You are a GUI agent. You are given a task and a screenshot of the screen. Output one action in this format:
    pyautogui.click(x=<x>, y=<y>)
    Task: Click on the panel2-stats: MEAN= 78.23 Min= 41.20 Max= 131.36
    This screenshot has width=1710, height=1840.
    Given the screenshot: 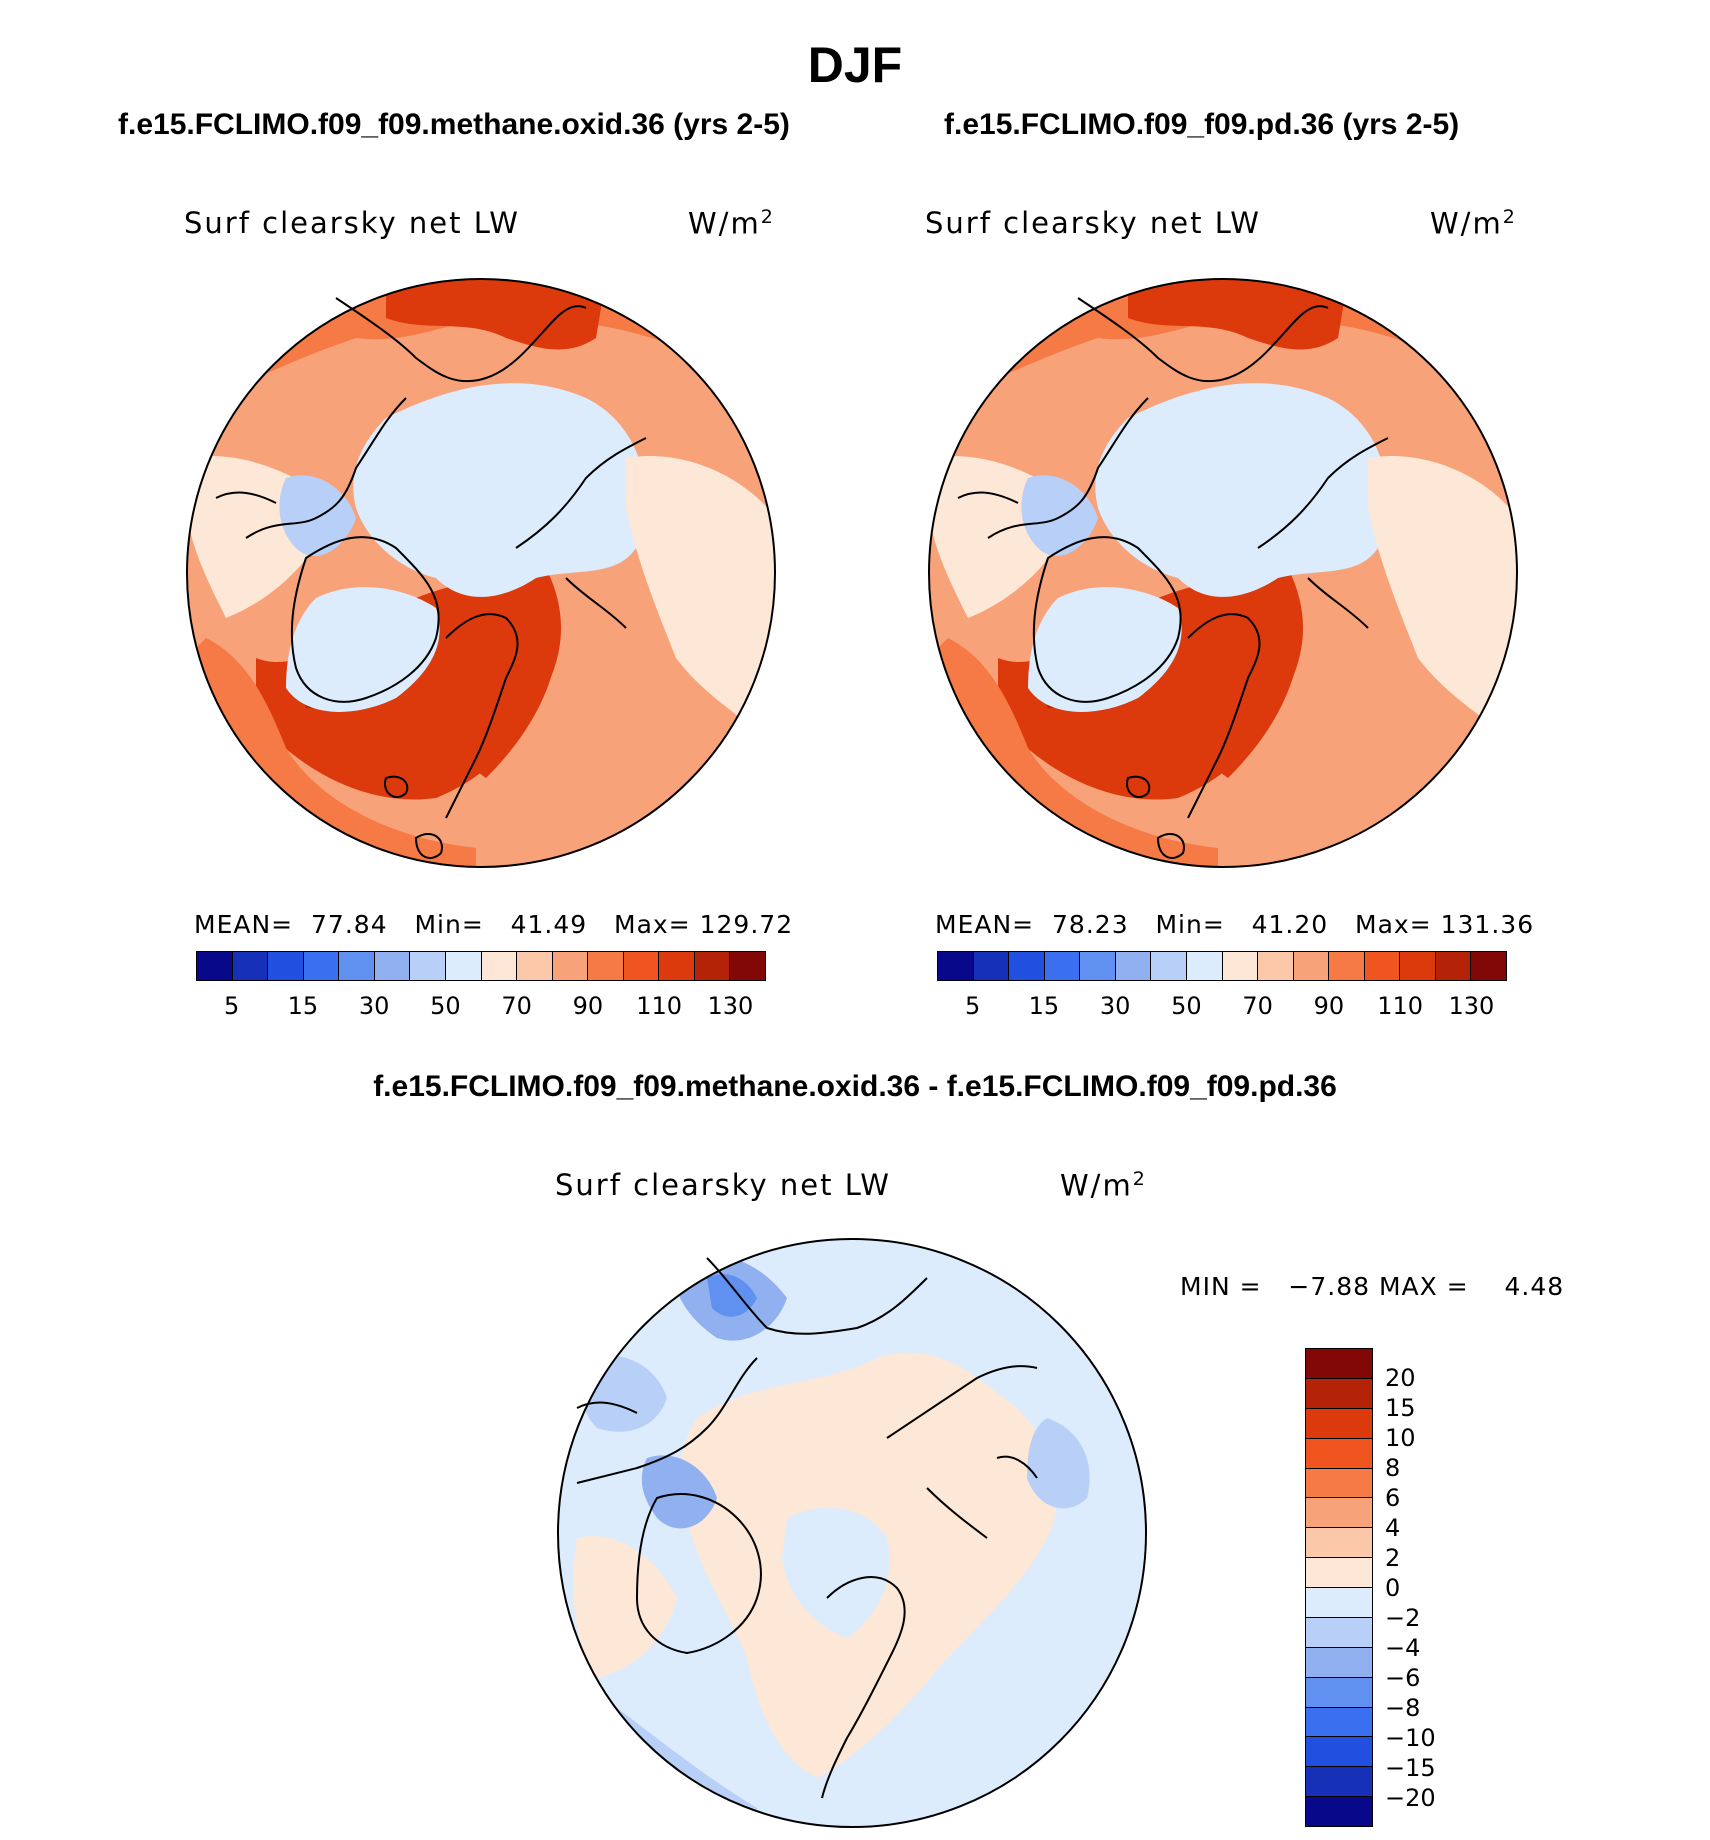 What is the action you would take?
    pyautogui.click(x=1235, y=924)
    